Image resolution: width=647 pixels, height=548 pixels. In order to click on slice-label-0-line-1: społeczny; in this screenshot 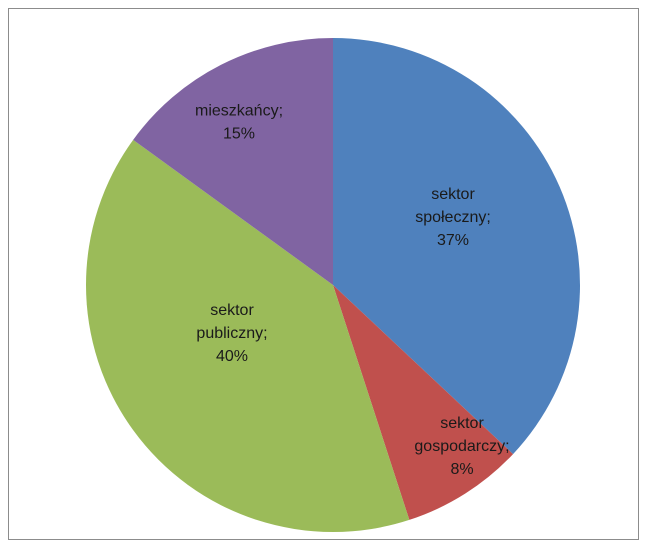, I will do `click(453, 217)`.